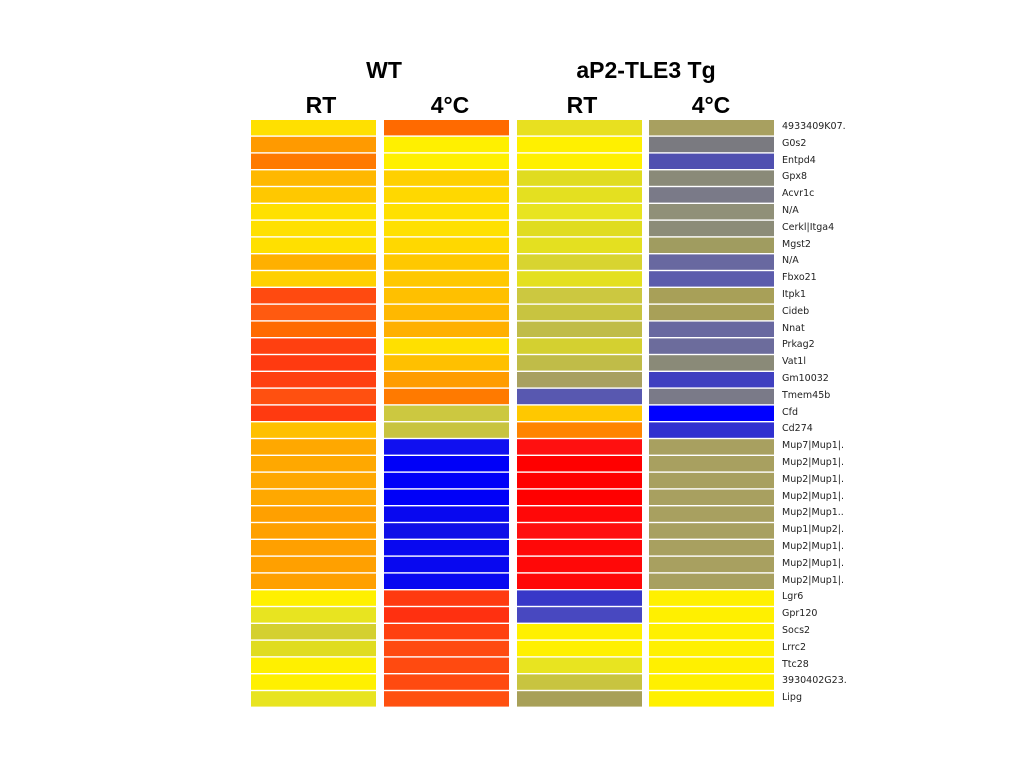 This screenshot has width=1024, height=768. What do you see at coordinates (805, 378) in the screenshot?
I see `row-label: Gm10032` at bounding box center [805, 378].